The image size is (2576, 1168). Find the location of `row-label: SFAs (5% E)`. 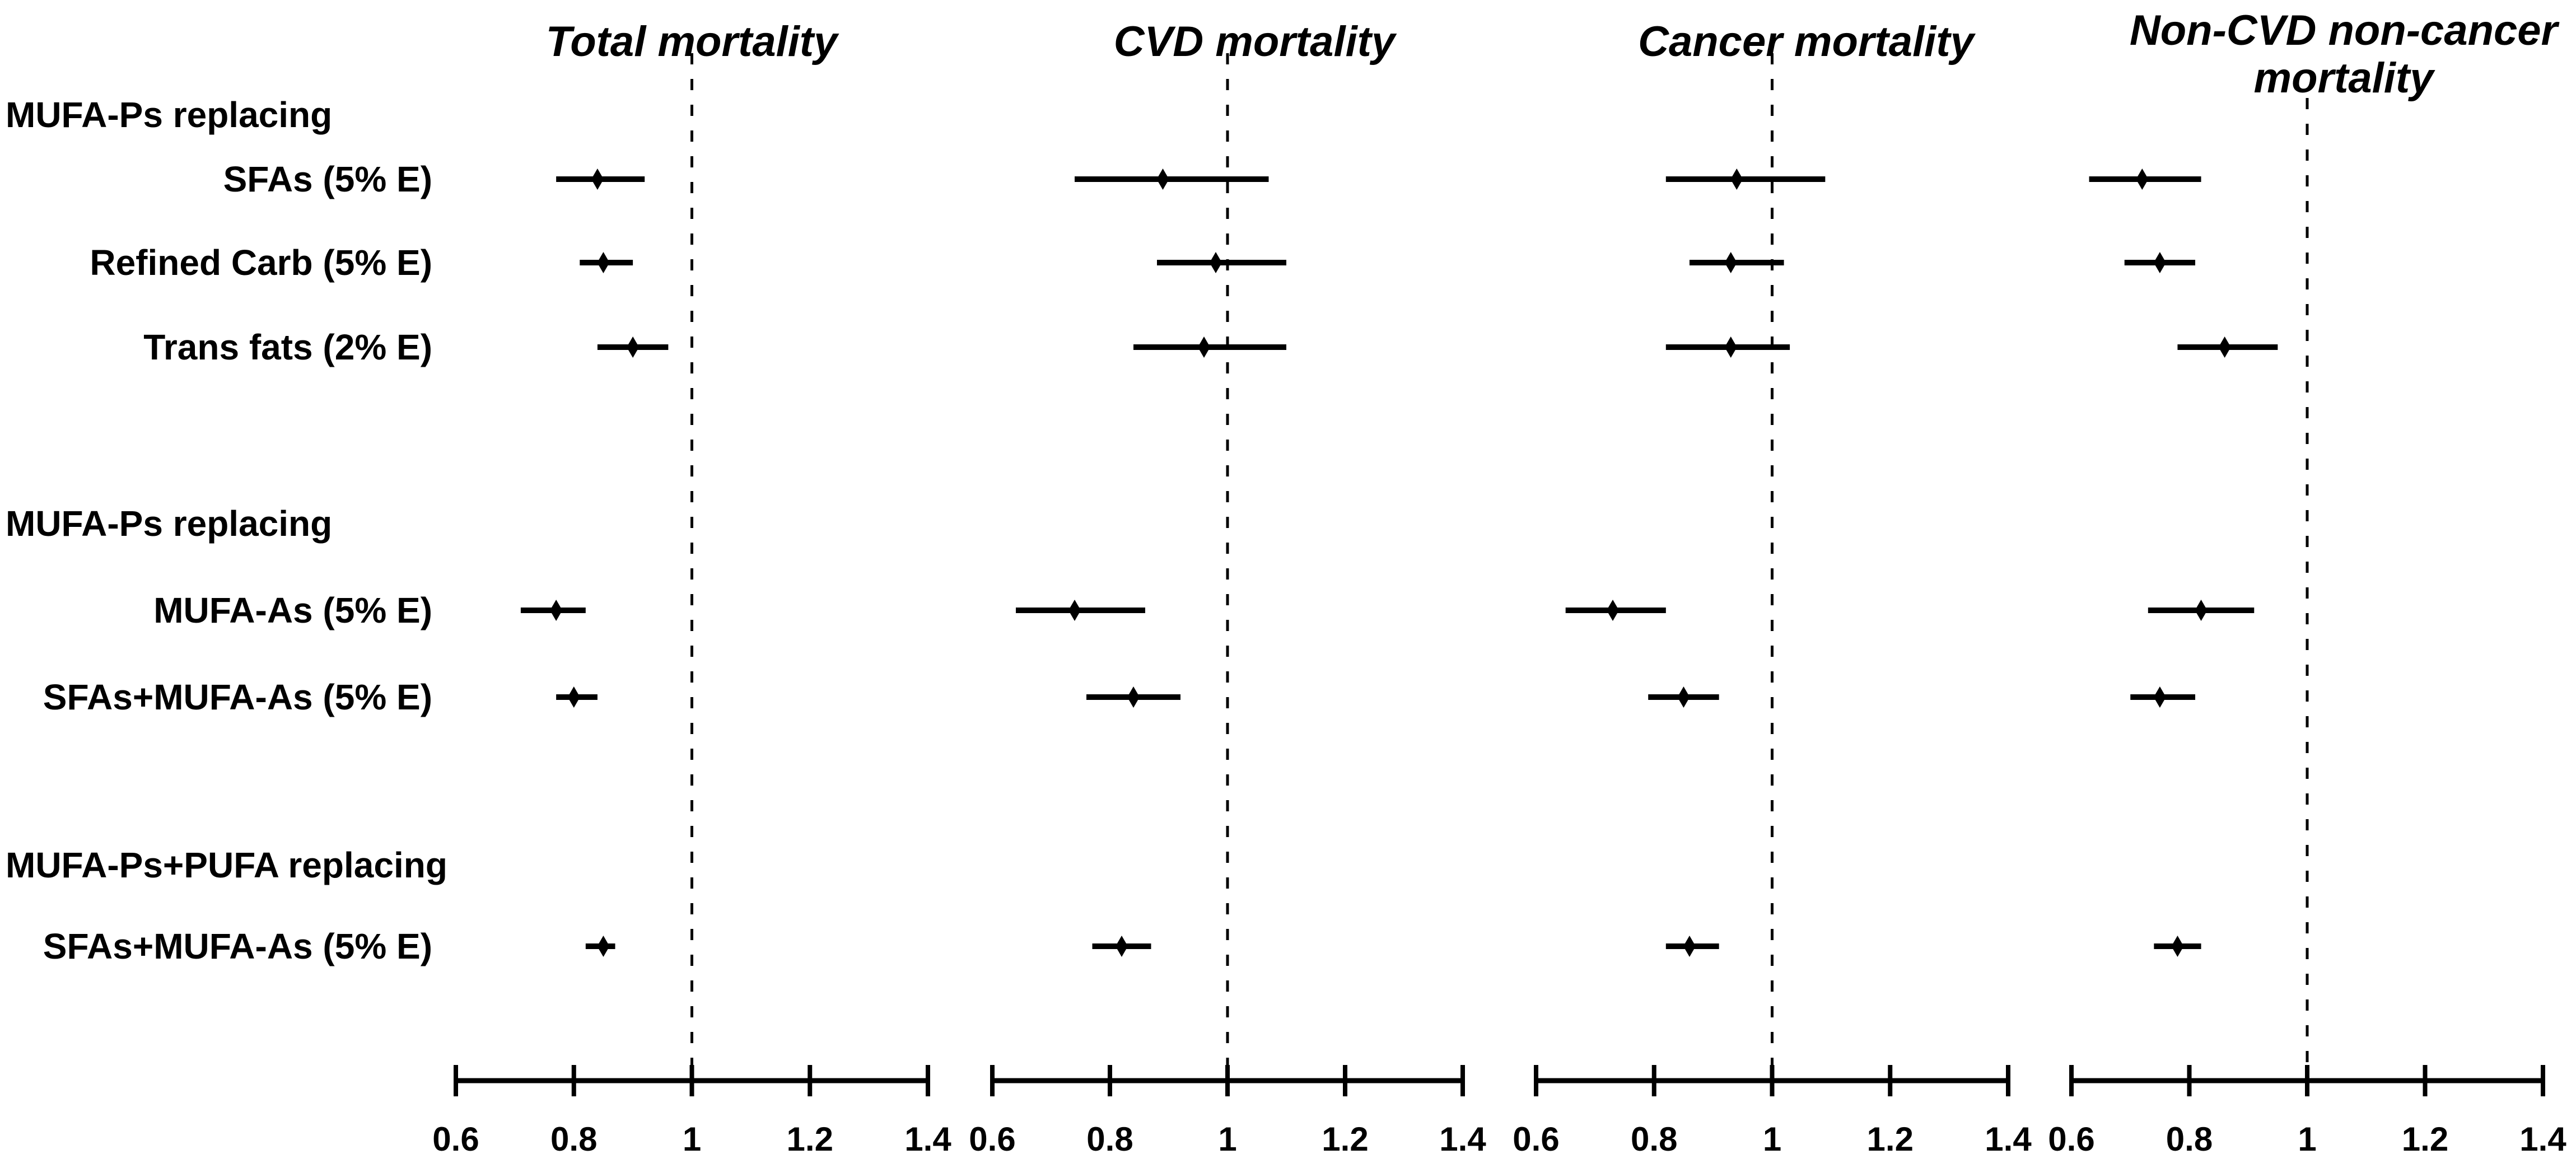

row-label: SFAs (5% E) is located at coordinates (327, 179).